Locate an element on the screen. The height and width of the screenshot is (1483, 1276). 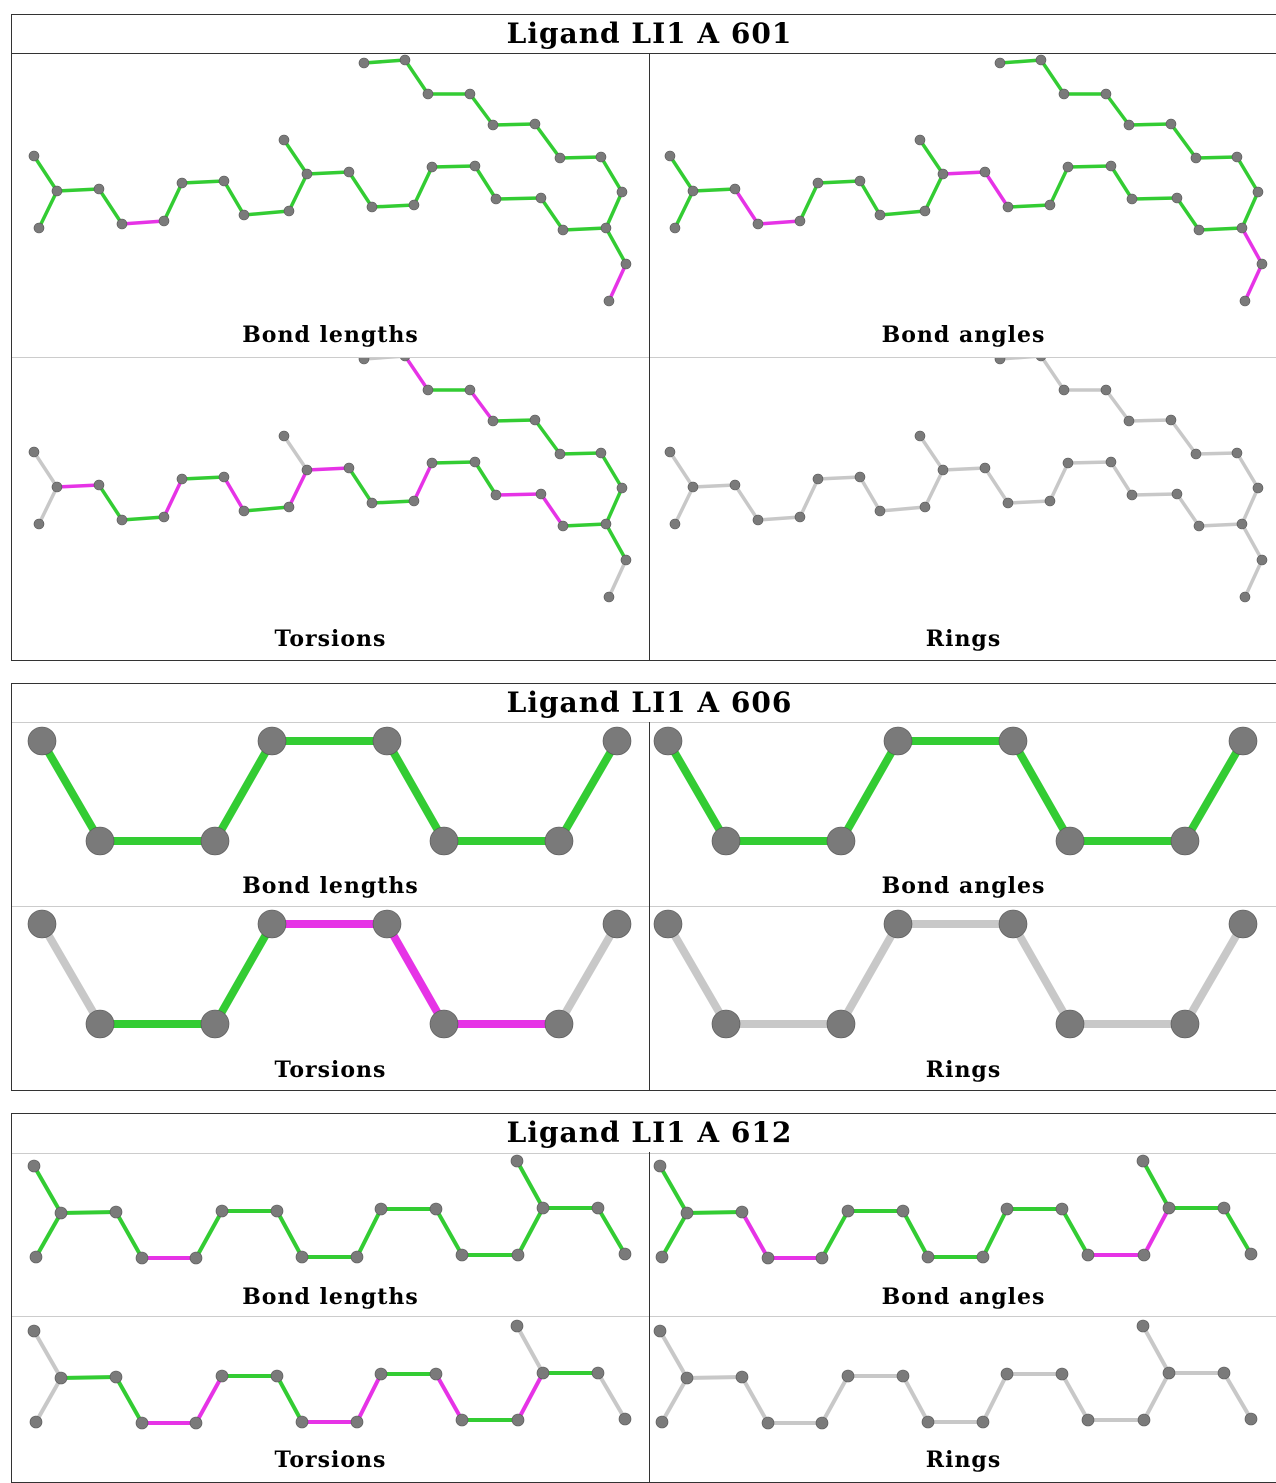
torsions-panel: Torsions is located at coordinates (330, 1398).